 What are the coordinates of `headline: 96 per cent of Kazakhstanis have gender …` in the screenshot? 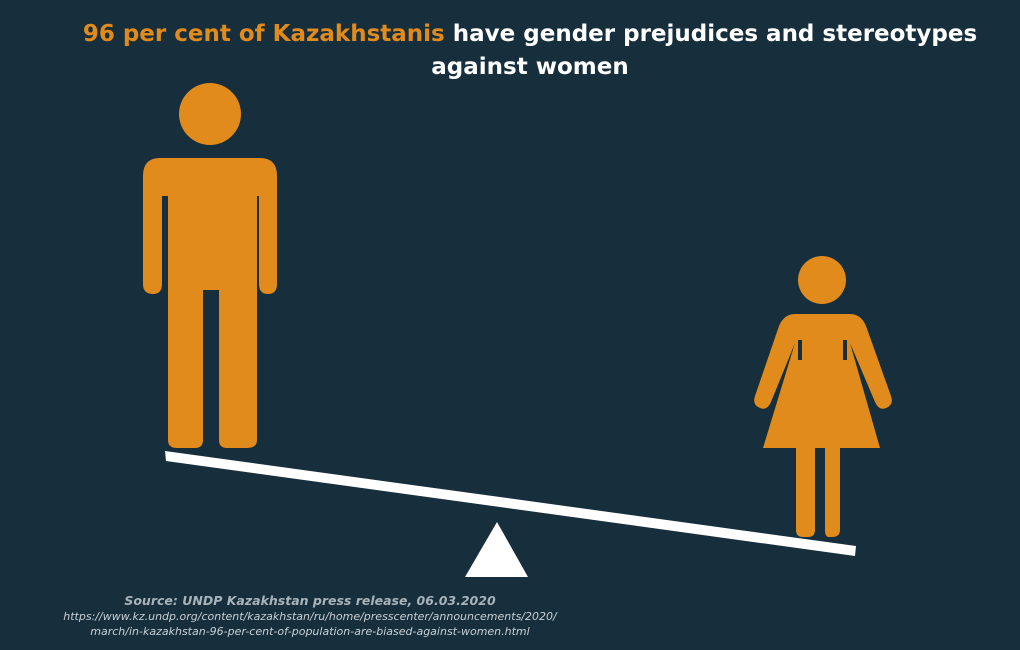 It's located at (530, 51).